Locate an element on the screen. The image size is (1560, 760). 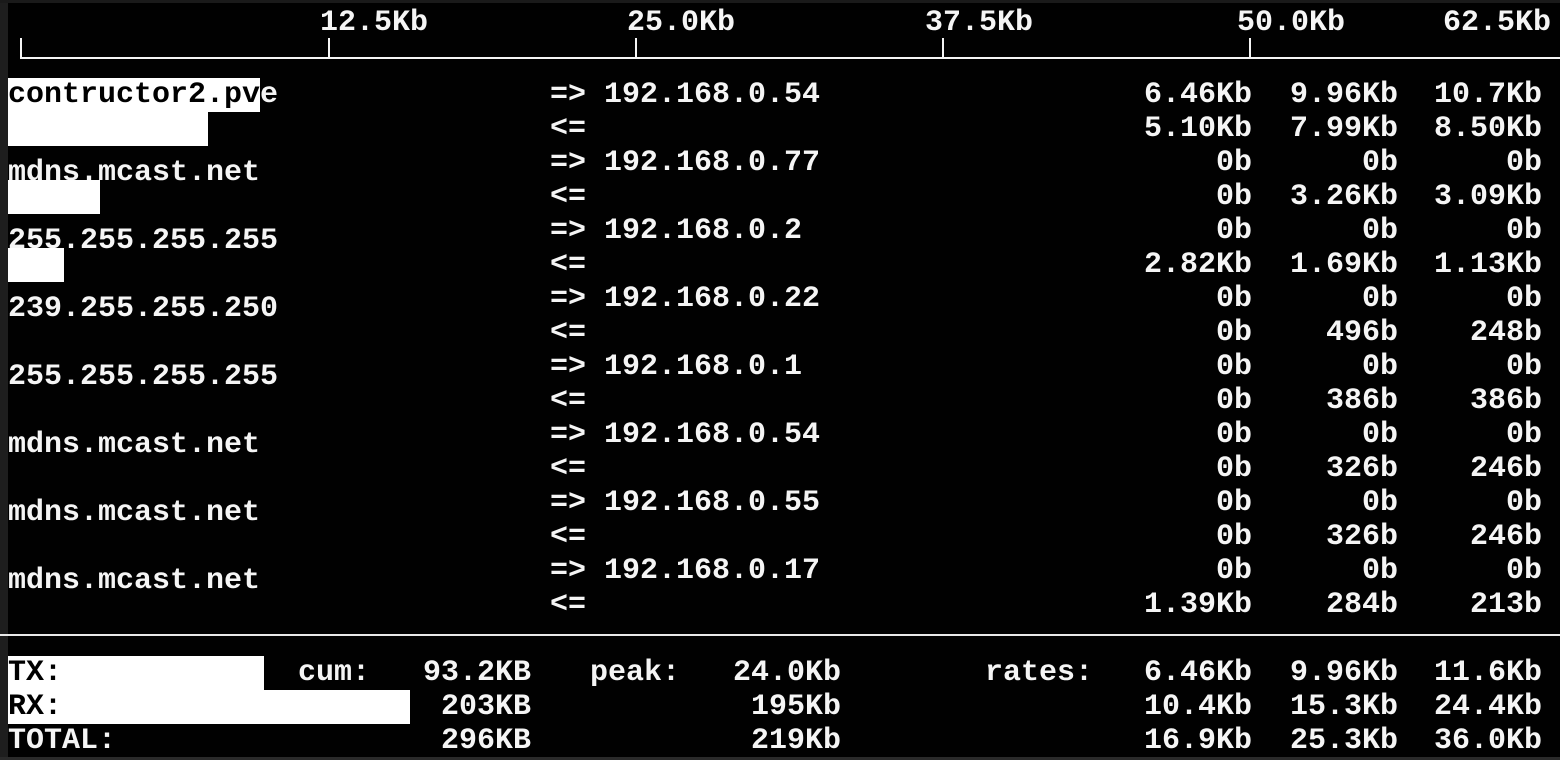
dest-host: 192.168.0.17 is located at coordinates (712, 571).